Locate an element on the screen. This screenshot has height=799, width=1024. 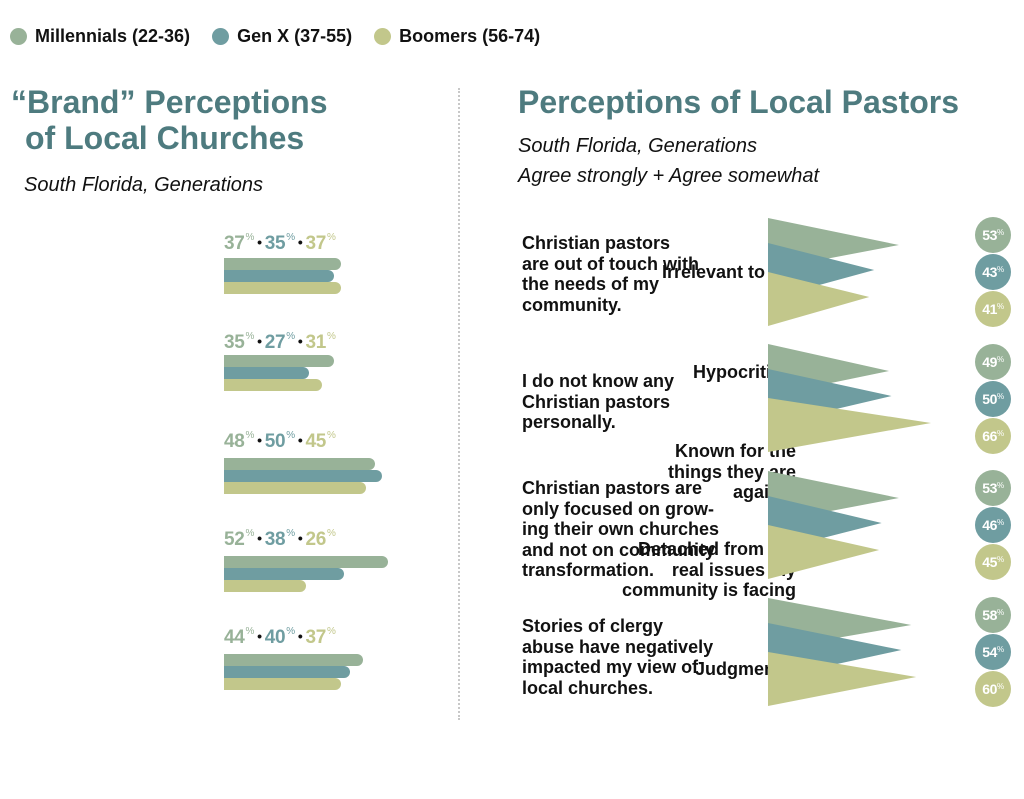
legend-item-boomers: Boomers (56-74) is located at coordinates (457, 36).